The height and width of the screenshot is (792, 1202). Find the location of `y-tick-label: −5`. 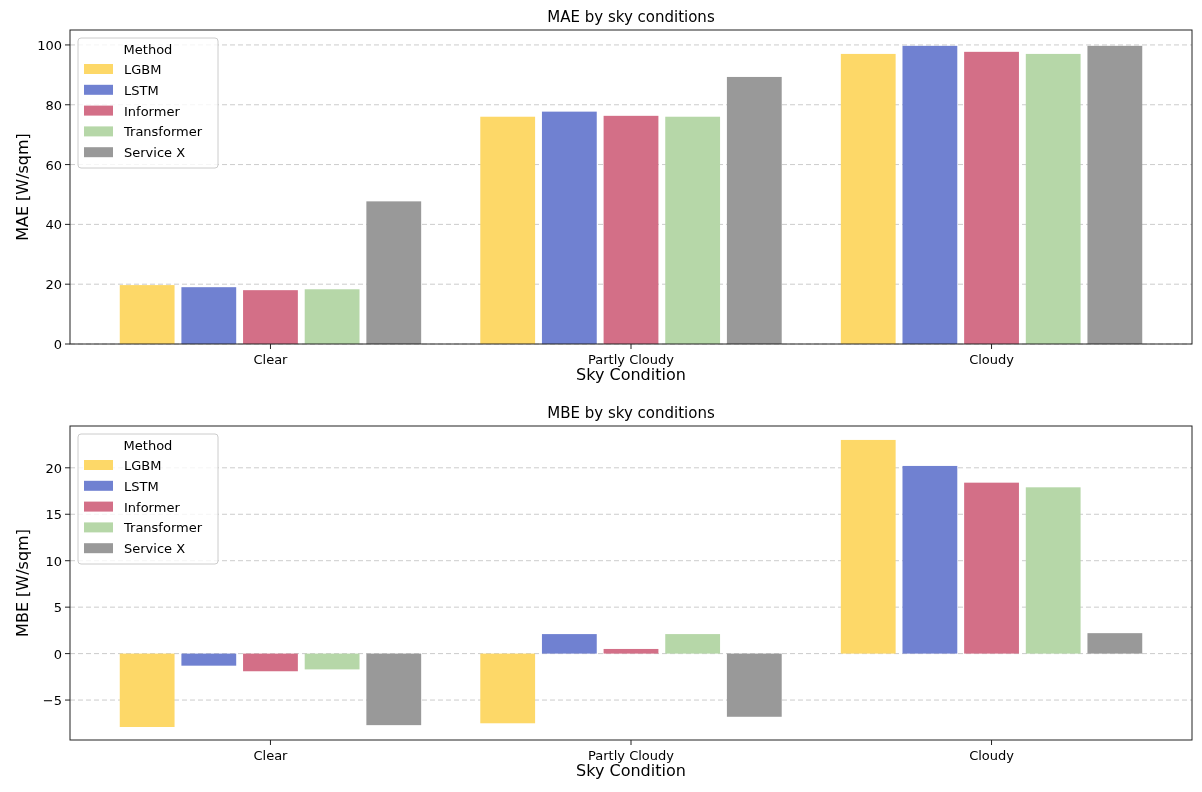

y-tick-label: −5 is located at coordinates (52, 701).